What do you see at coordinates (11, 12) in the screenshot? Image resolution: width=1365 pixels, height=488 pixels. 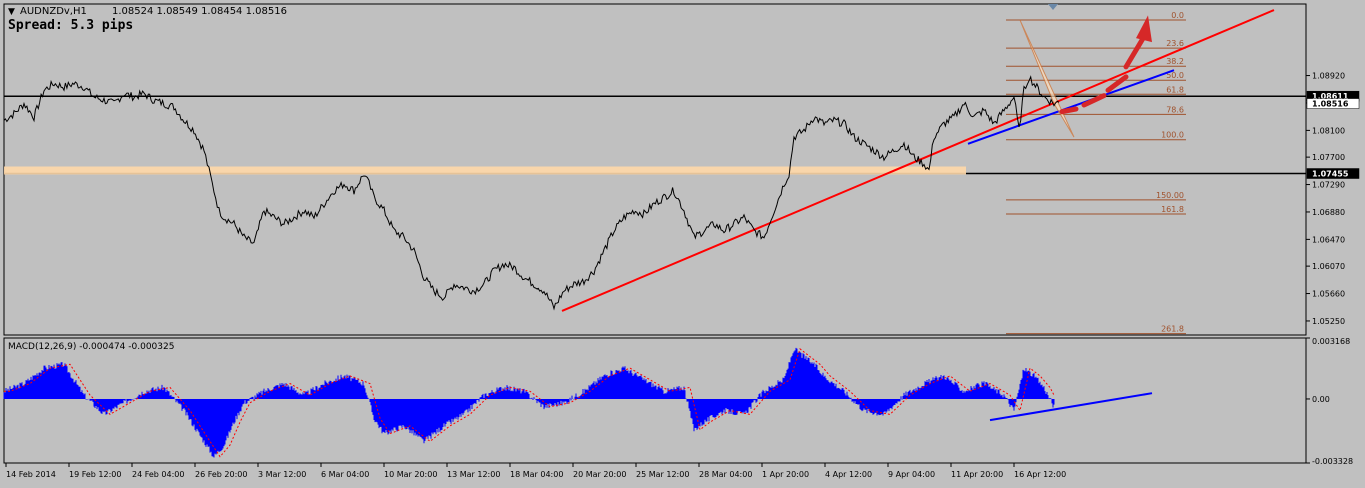 I see `collapse-icon: ▼` at bounding box center [11, 12].